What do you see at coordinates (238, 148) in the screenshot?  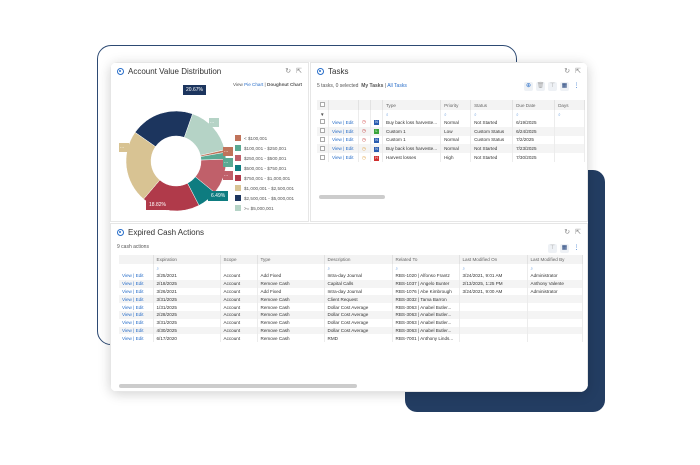 I see `legend-swatch` at bounding box center [238, 148].